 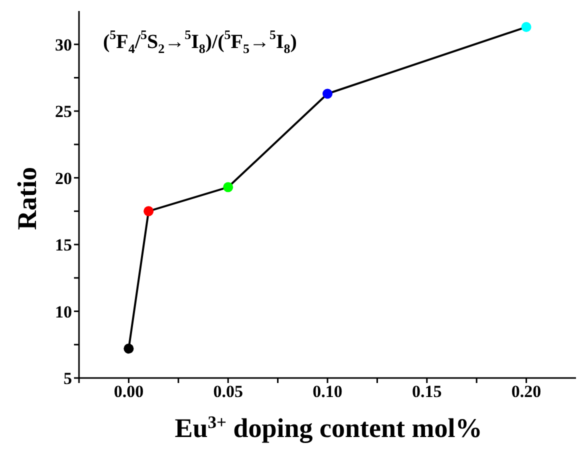 I want to click on x-tick-label: 0.10, so click(x=327, y=392).